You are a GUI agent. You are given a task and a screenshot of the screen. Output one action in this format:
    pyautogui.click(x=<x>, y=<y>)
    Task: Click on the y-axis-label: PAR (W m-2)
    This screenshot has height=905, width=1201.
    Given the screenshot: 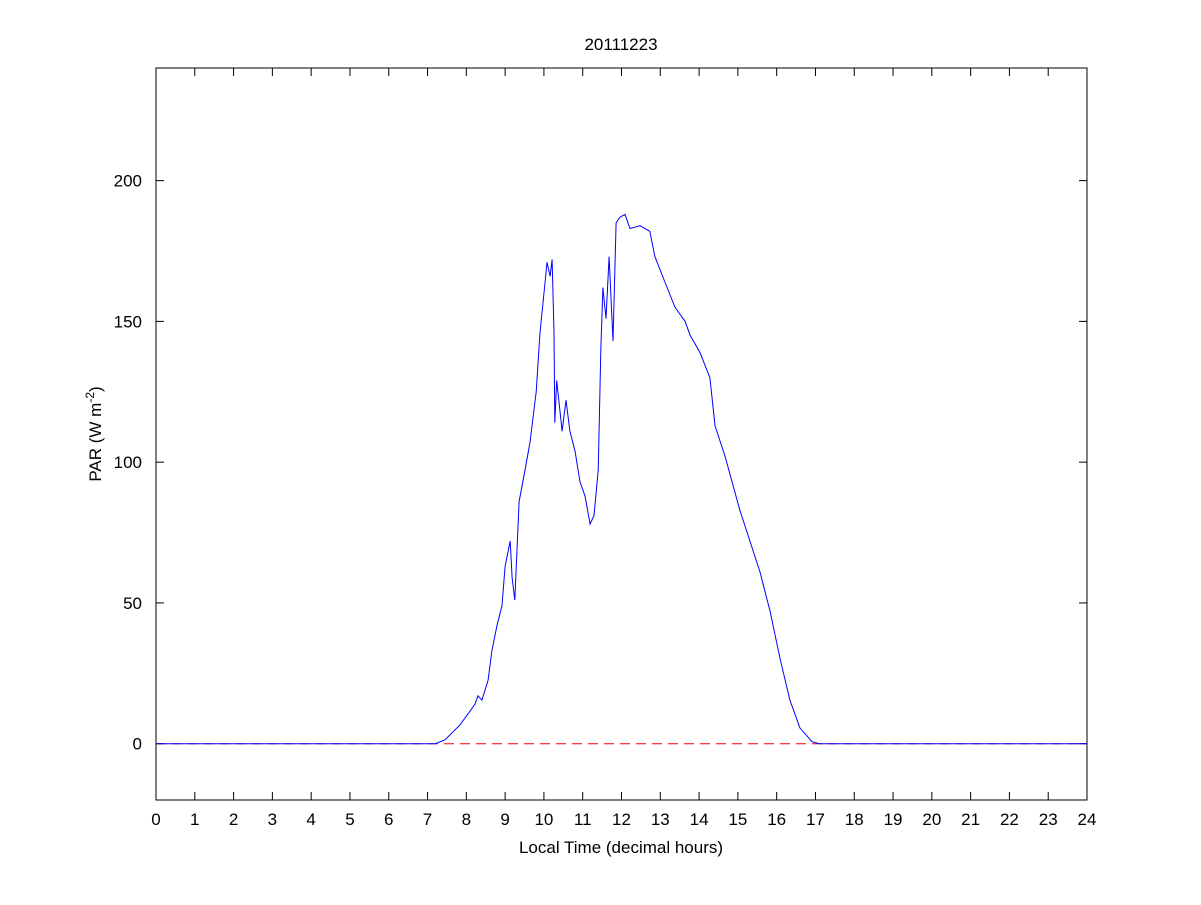 What is the action you would take?
    pyautogui.click(x=94, y=433)
    